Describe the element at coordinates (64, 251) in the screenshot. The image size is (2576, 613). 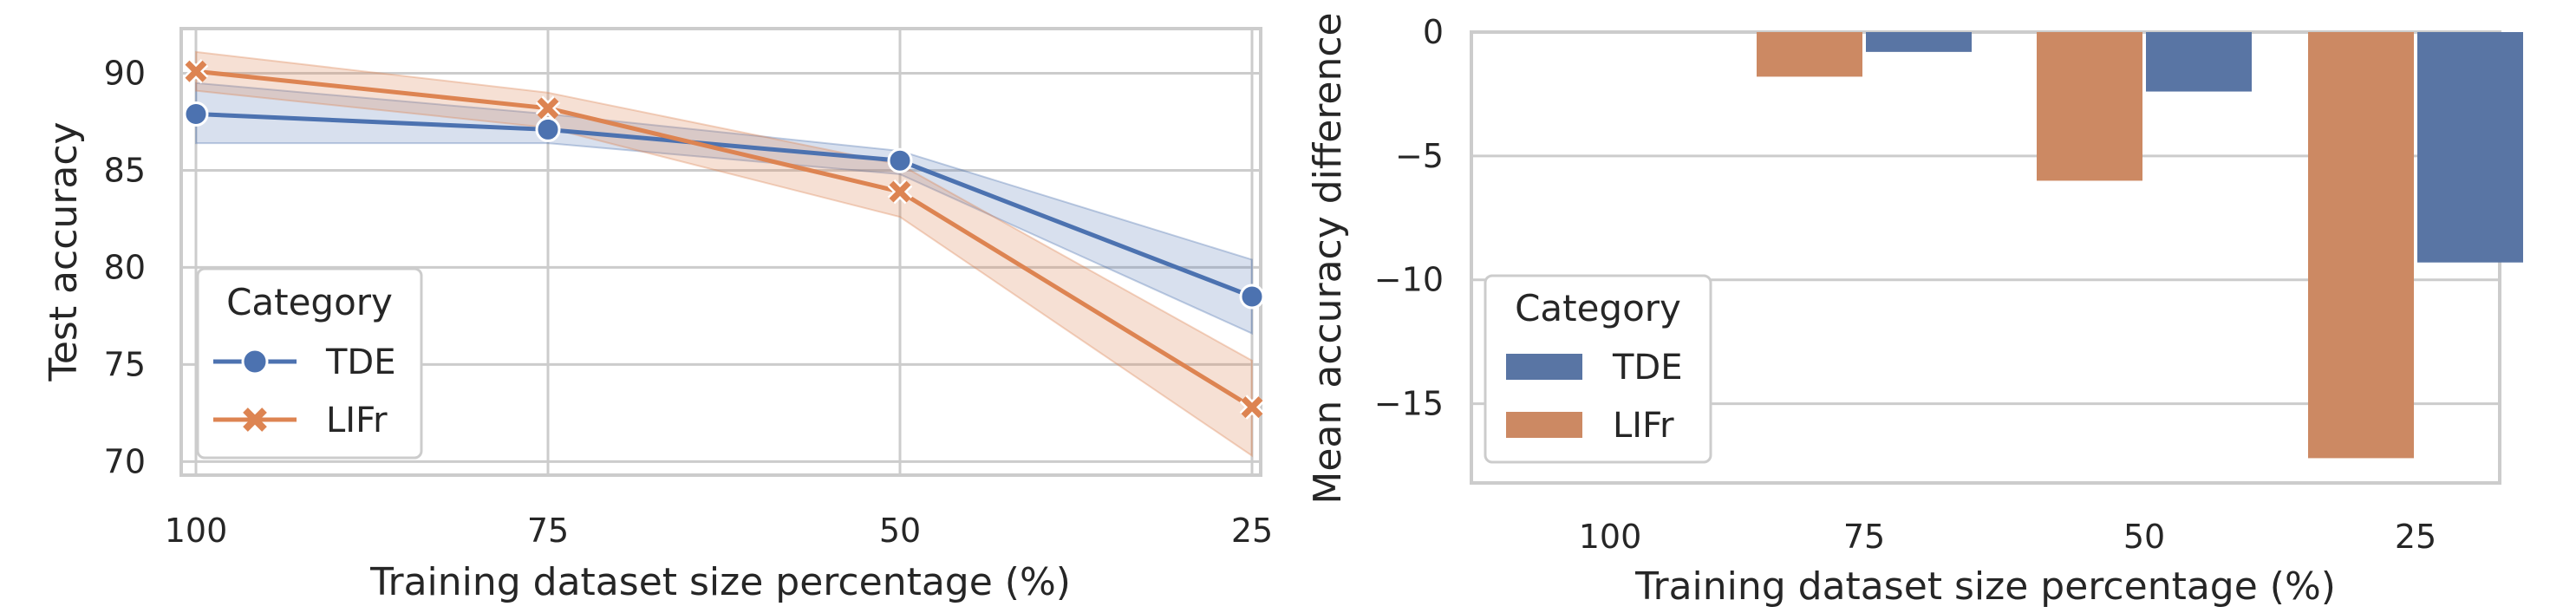
I see `line-chart-ylabel: Test accuracy` at that location.